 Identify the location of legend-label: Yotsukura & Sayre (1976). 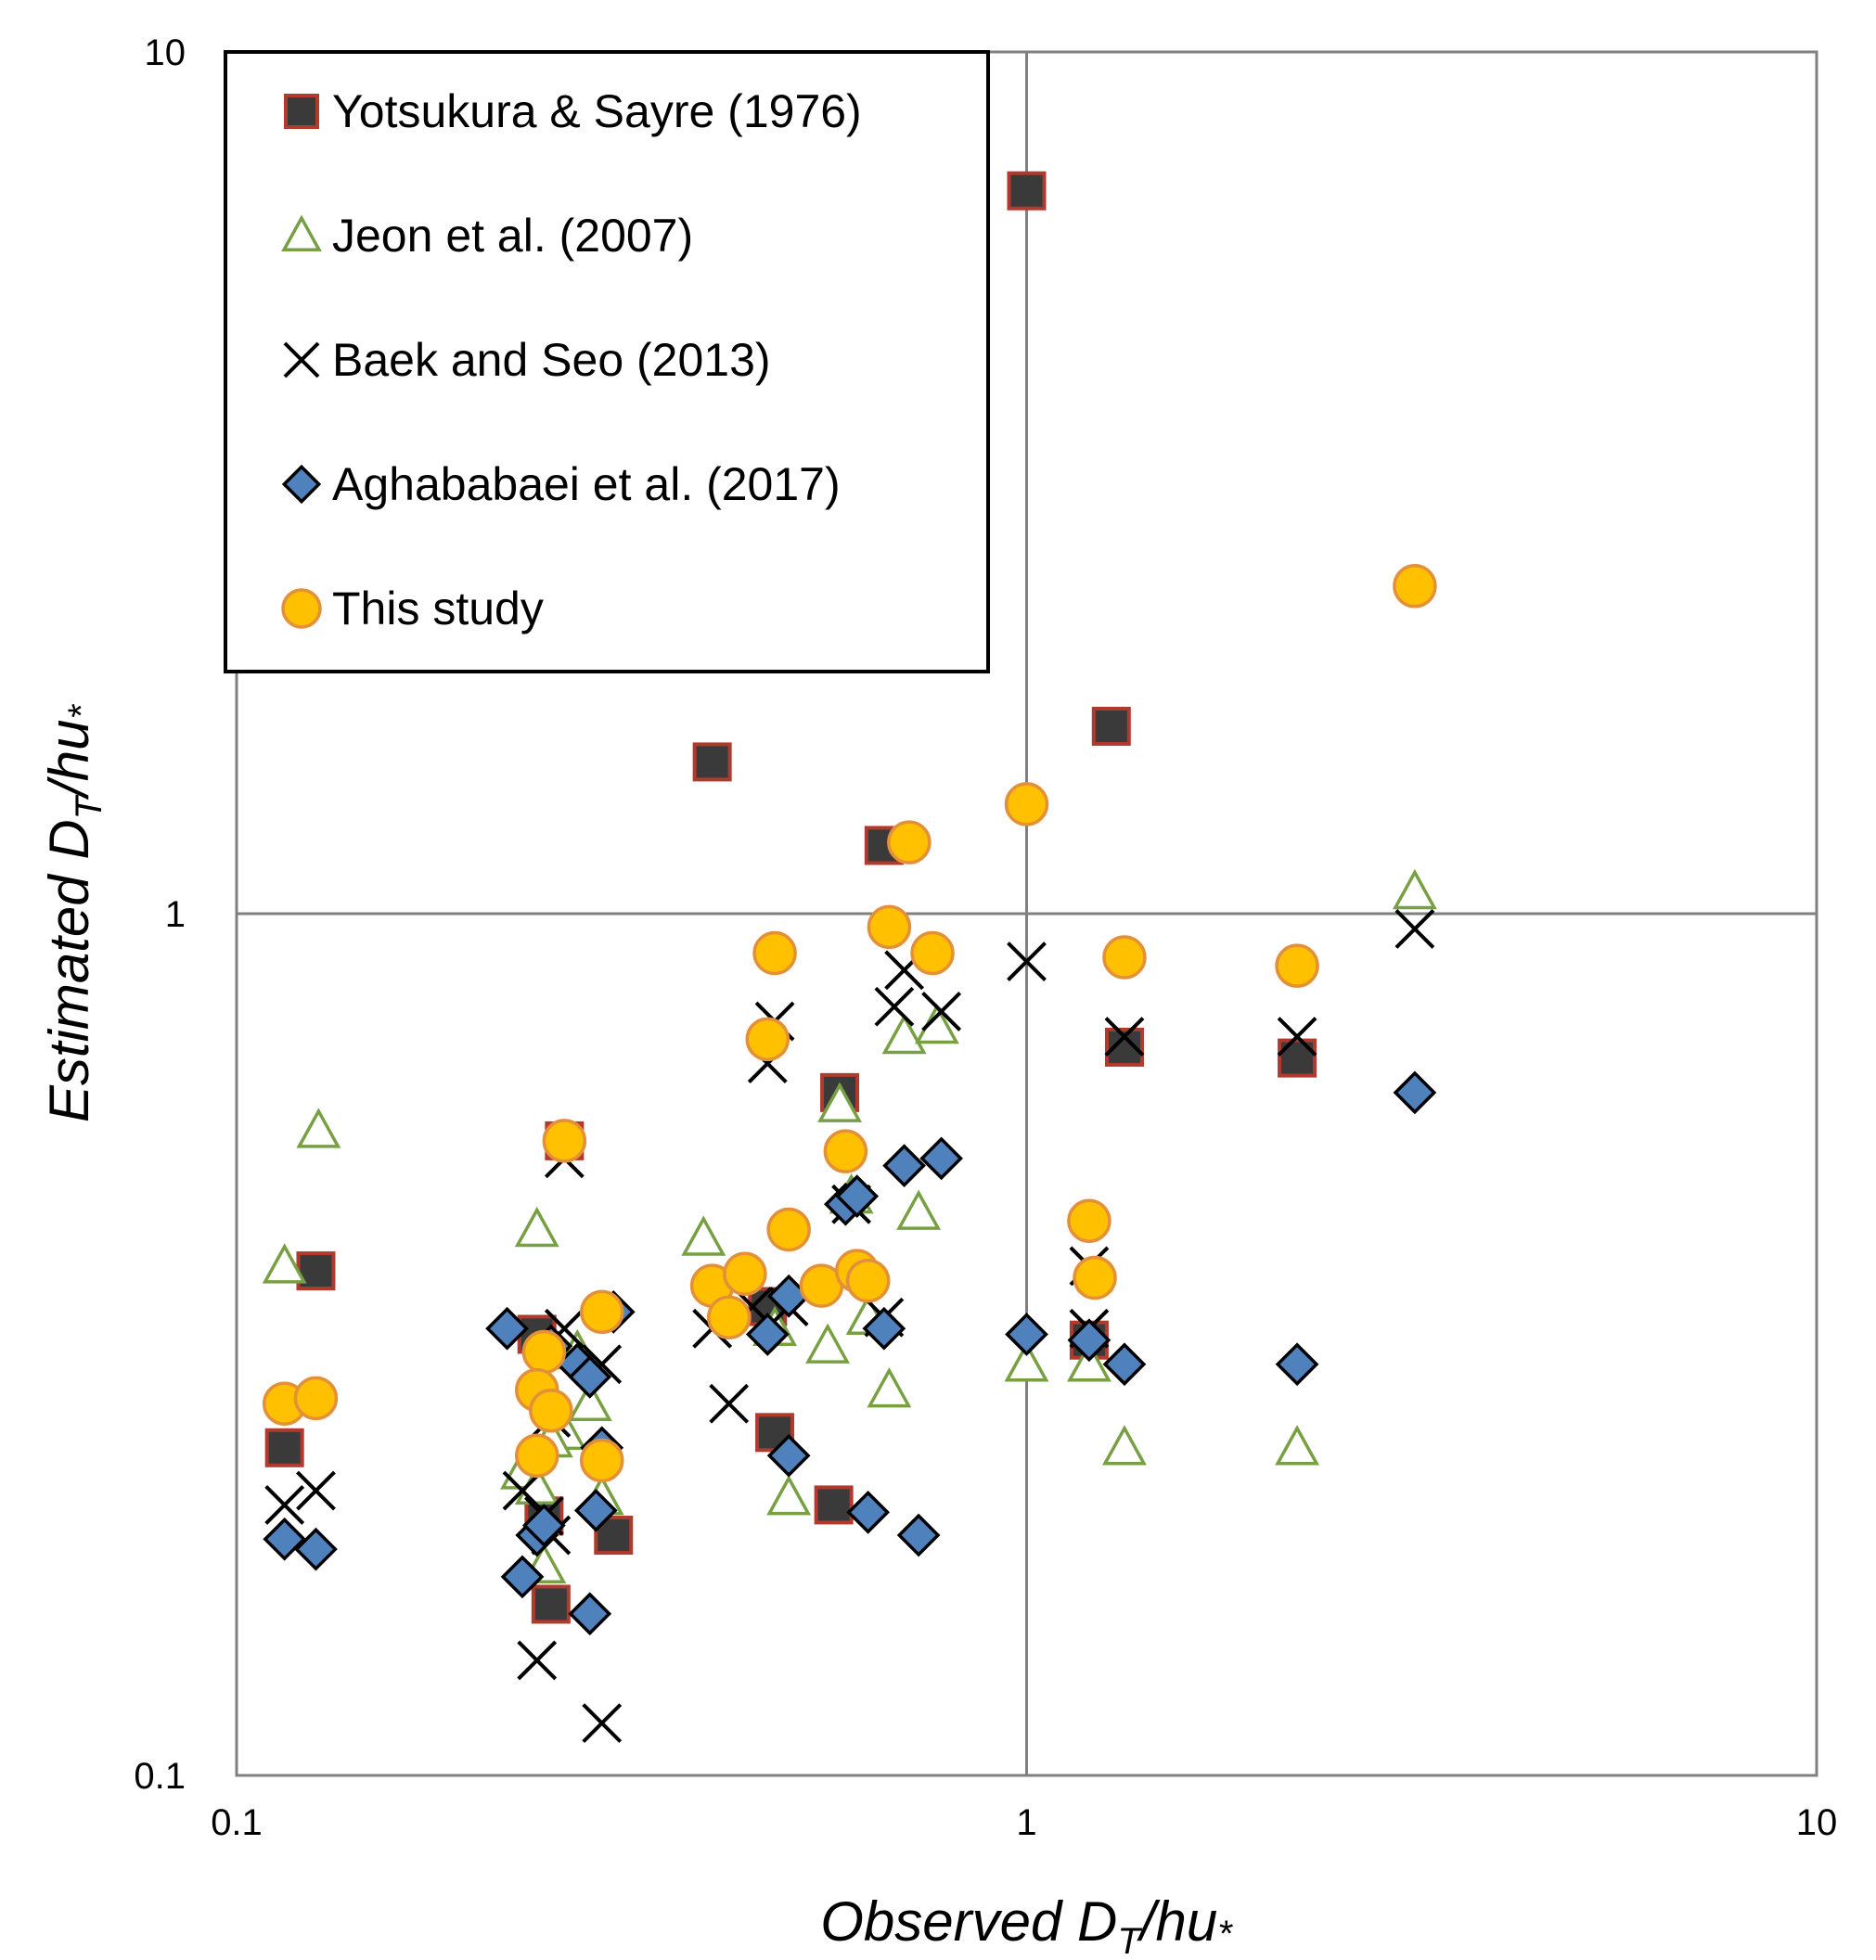
(597, 111).